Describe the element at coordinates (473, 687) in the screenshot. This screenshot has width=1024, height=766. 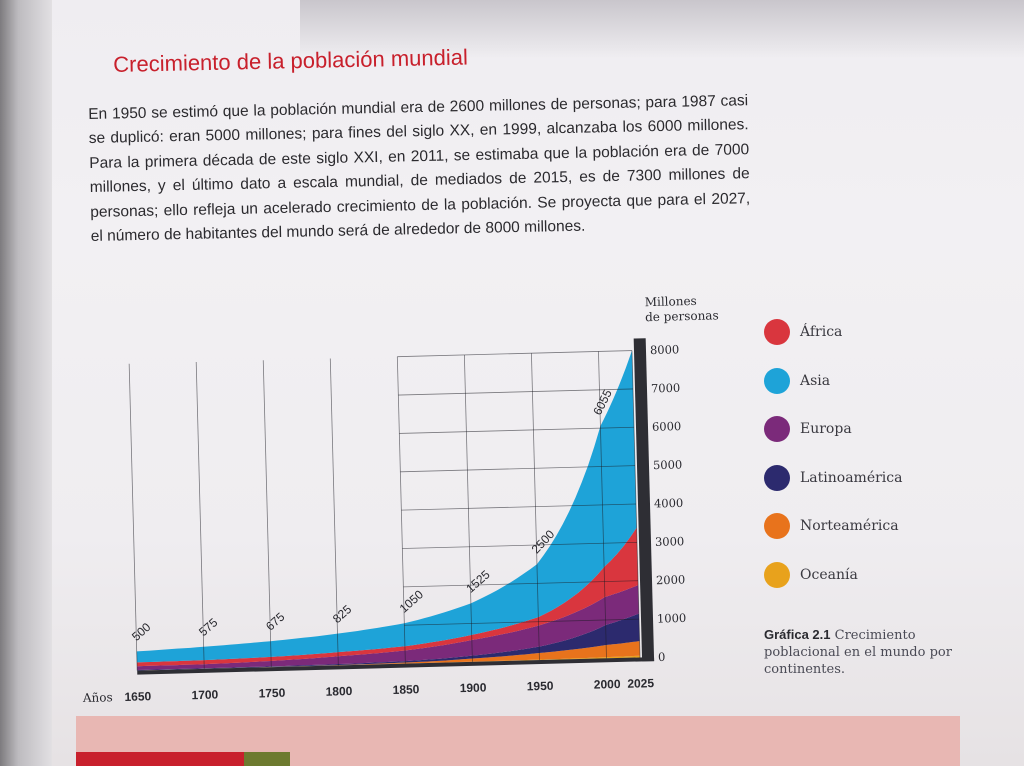
I see `x-tick-label: 1900` at that location.